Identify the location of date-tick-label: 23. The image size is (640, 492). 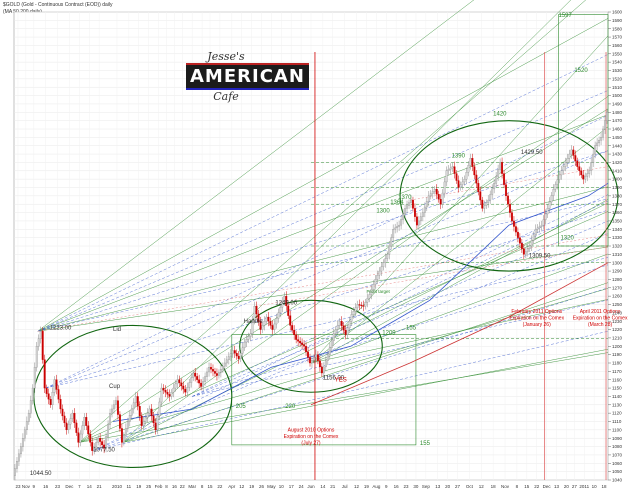
(58, 486).